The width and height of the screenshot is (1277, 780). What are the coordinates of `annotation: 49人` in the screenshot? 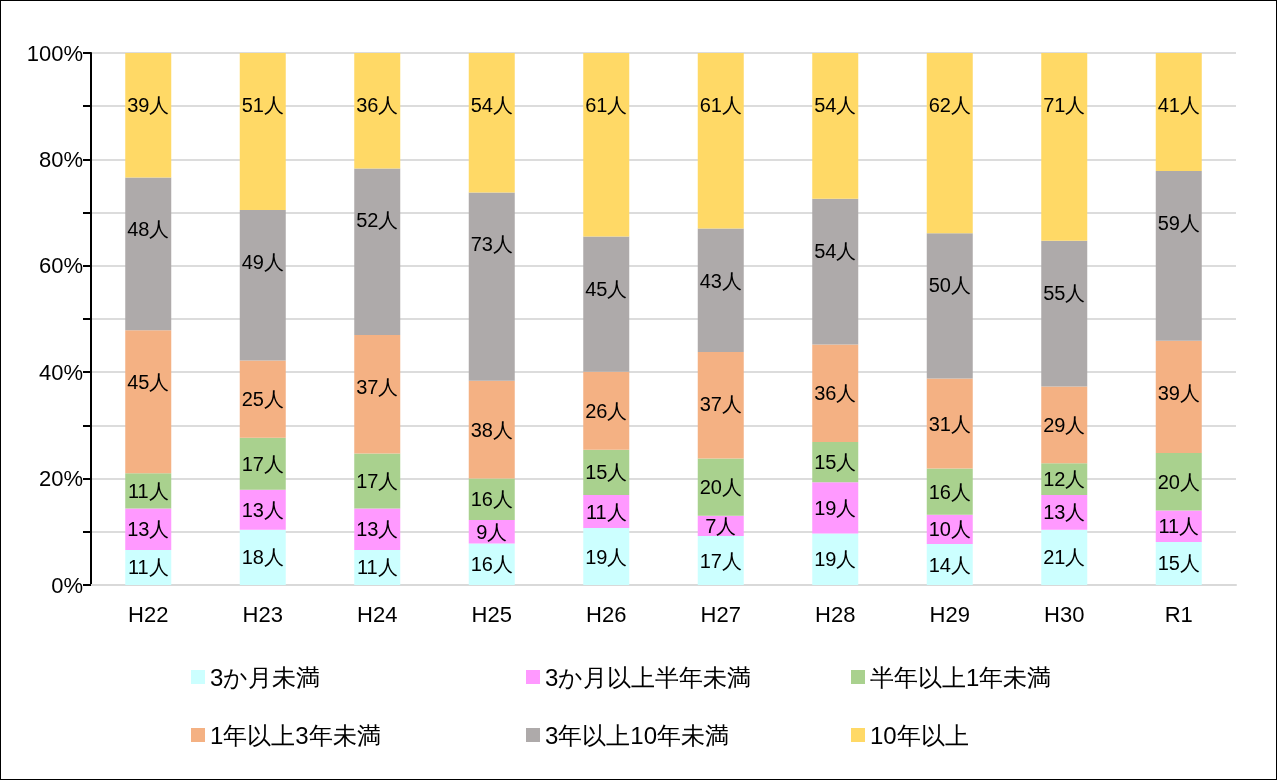 It's located at (262, 261).